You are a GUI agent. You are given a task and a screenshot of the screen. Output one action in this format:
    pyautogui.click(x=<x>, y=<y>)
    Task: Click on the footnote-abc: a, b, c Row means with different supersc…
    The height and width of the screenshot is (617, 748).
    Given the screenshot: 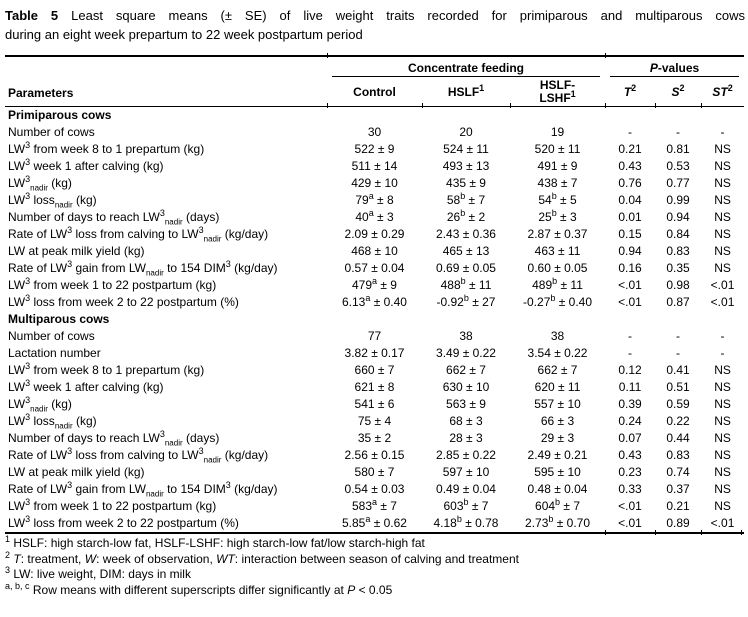 What is the action you would take?
    pyautogui.click(x=375, y=589)
    